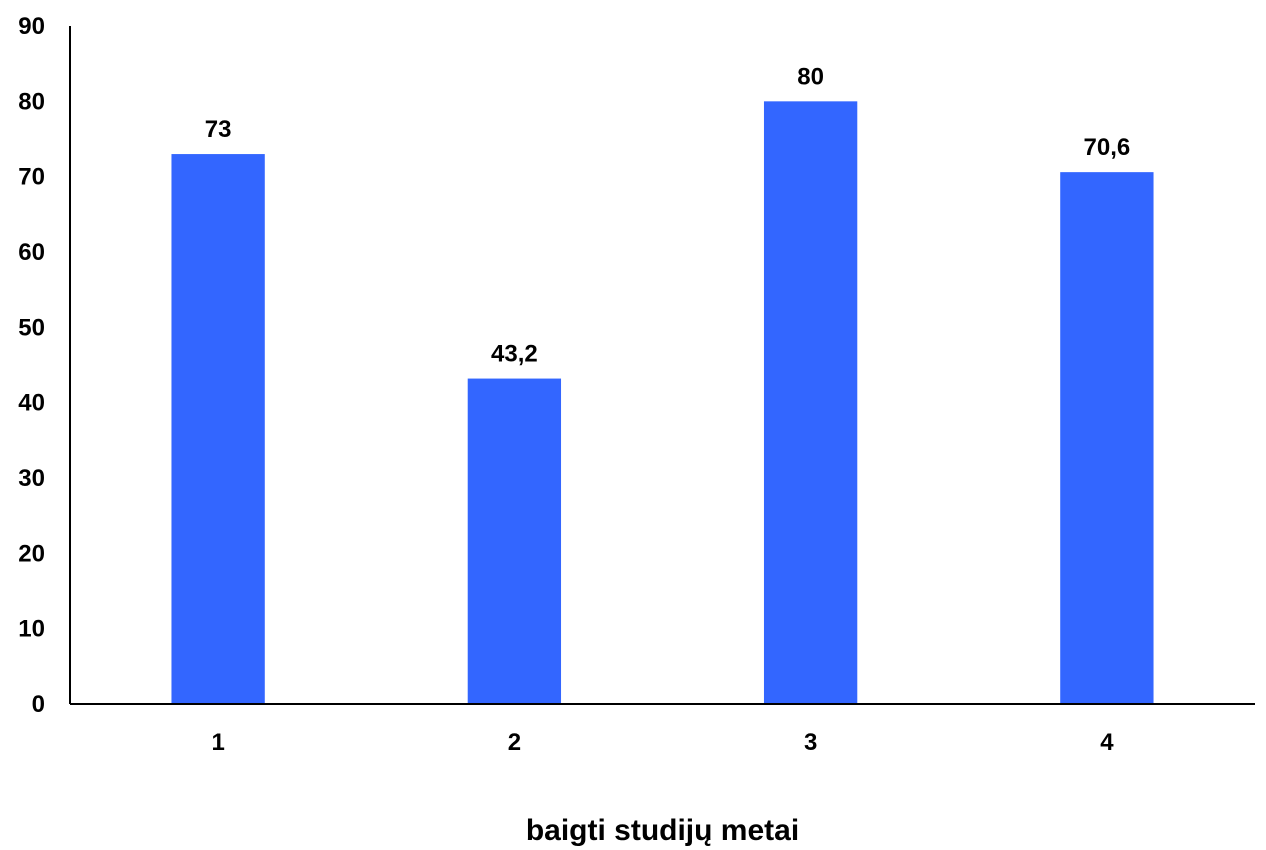 The width and height of the screenshot is (1266, 850). I want to click on y-tick-label: 80, so click(31, 101).